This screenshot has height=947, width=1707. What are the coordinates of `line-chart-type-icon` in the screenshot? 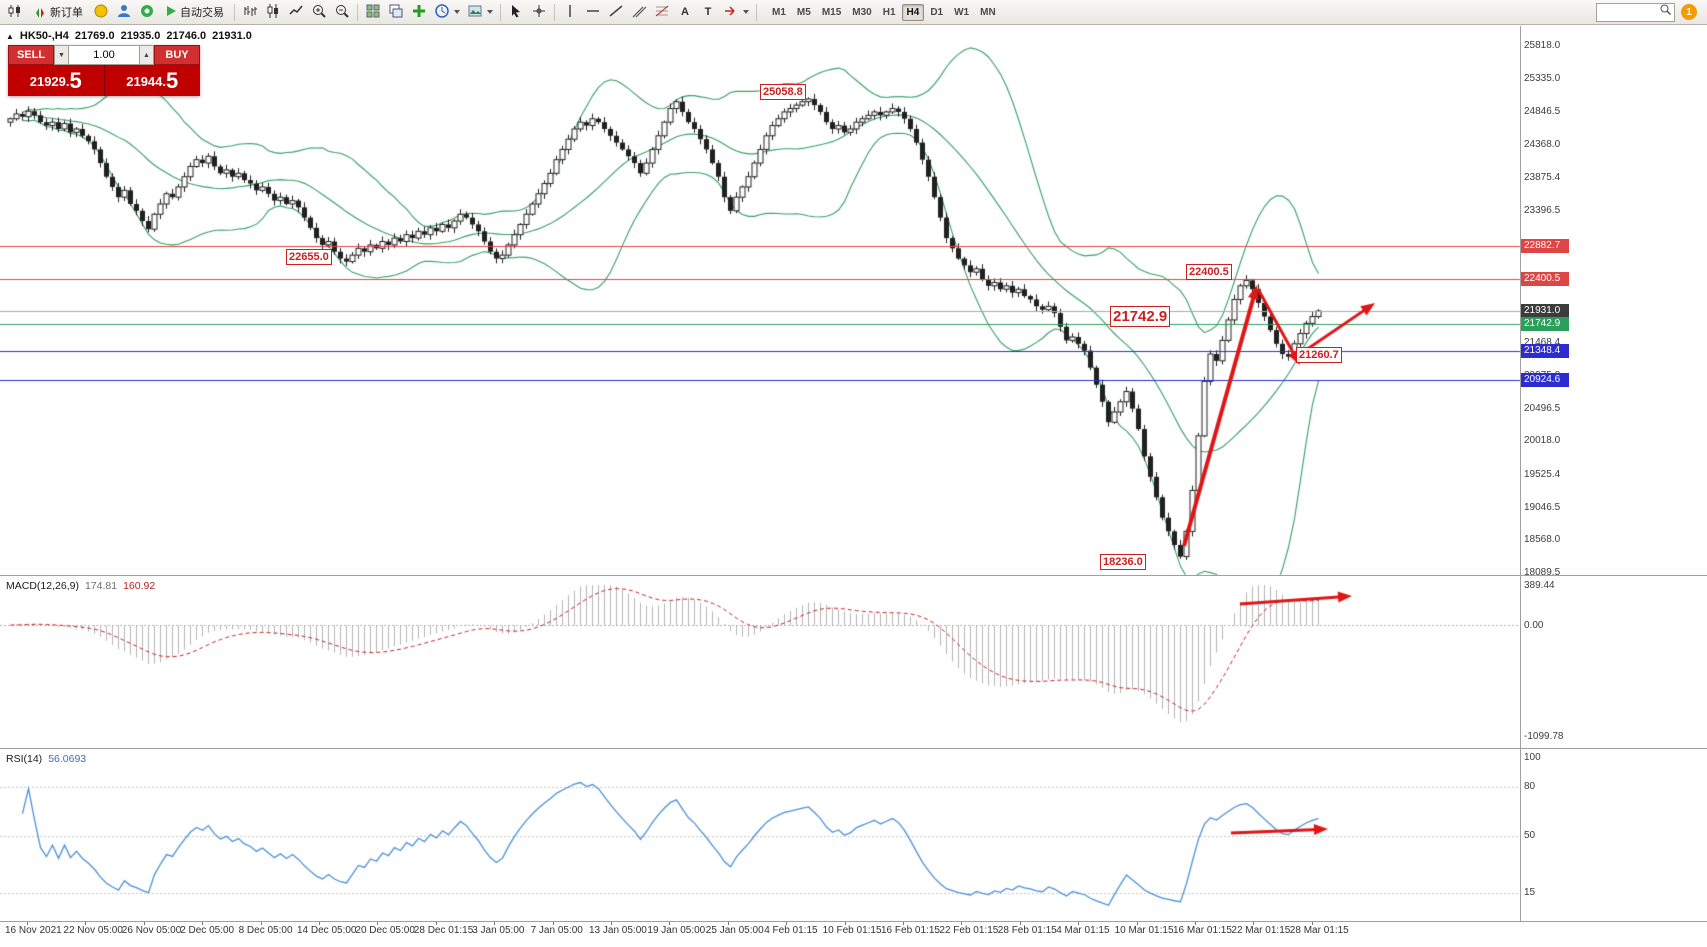 It's located at (296, 12).